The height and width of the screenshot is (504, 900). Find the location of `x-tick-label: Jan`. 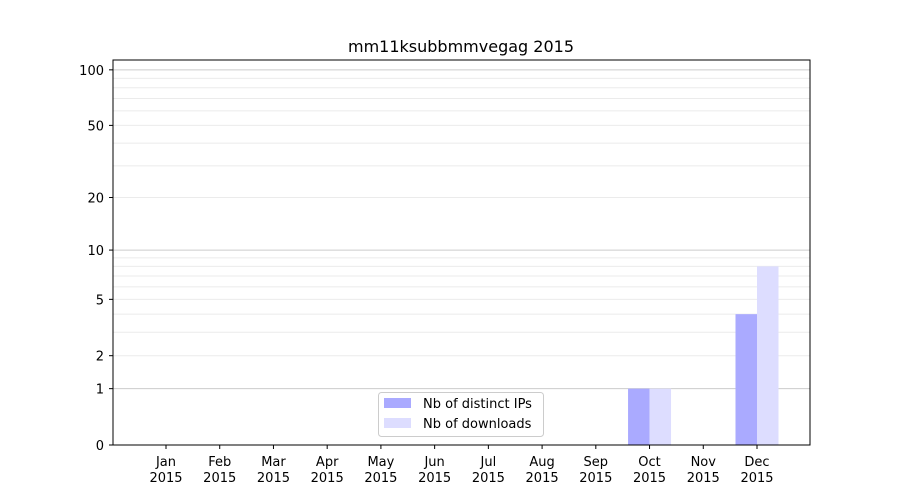

x-tick-label: Jan is located at coordinates (165, 462).